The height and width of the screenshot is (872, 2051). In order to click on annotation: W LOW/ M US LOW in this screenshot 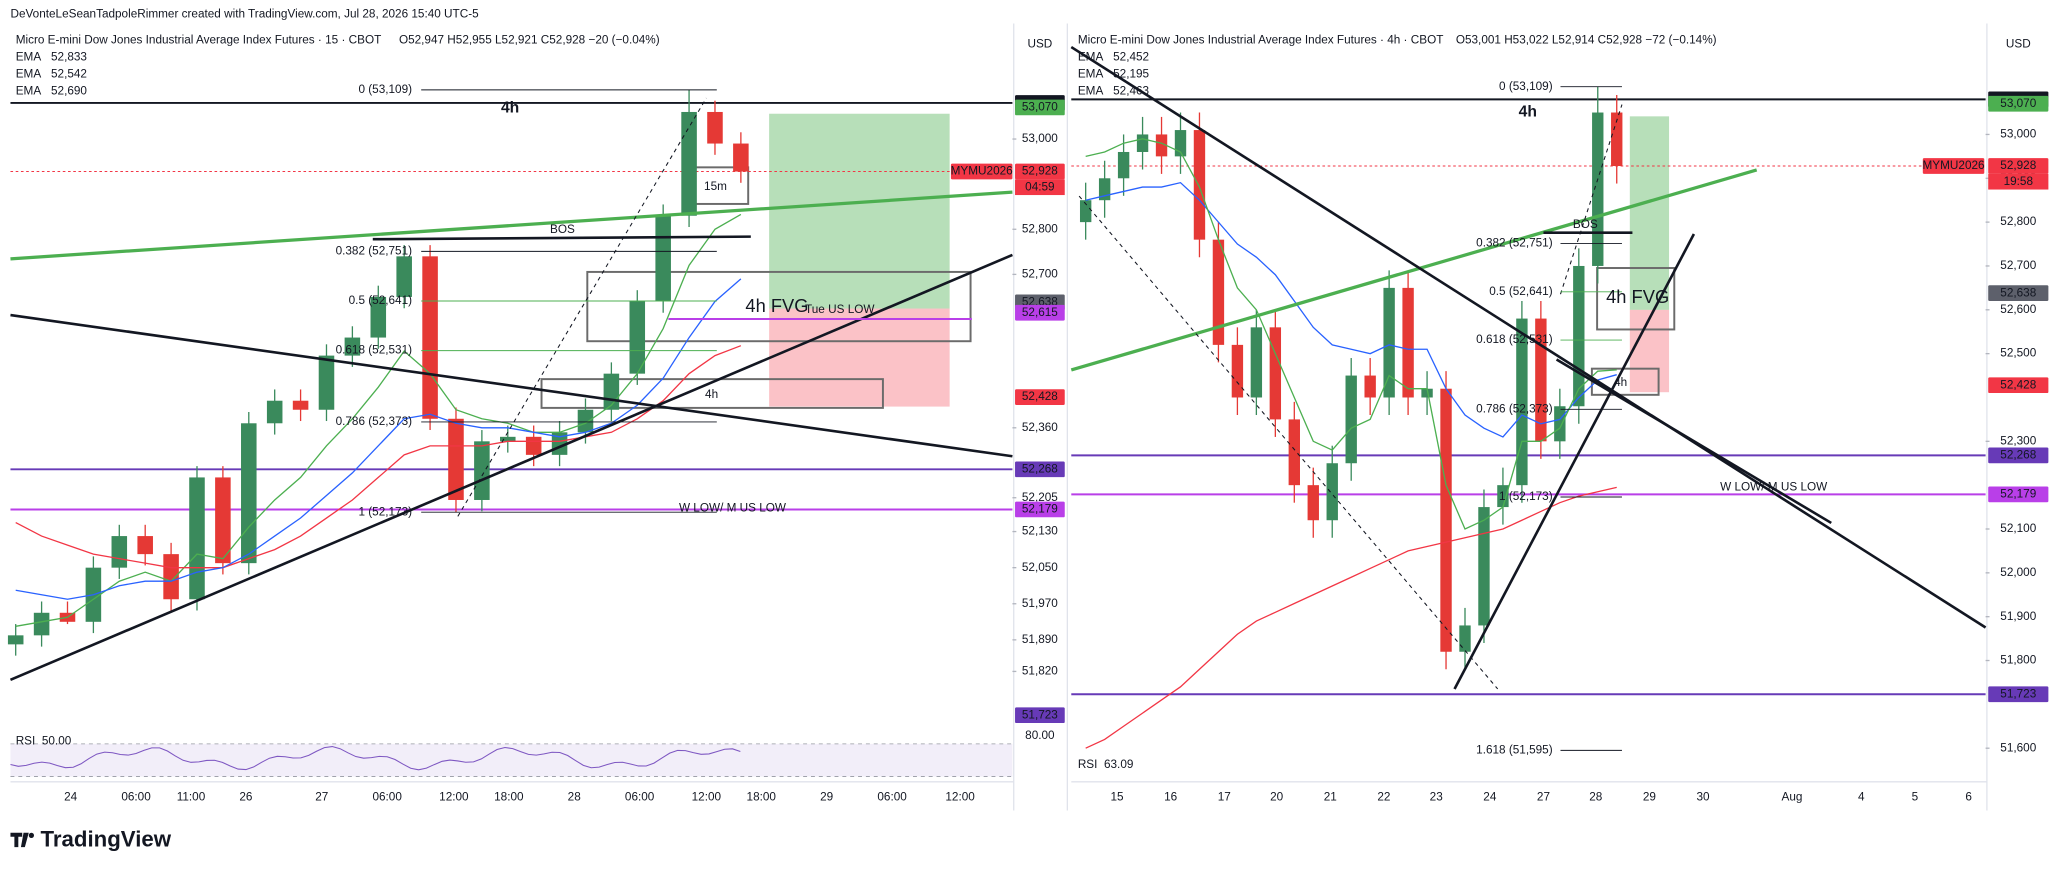, I will do `click(1774, 487)`.